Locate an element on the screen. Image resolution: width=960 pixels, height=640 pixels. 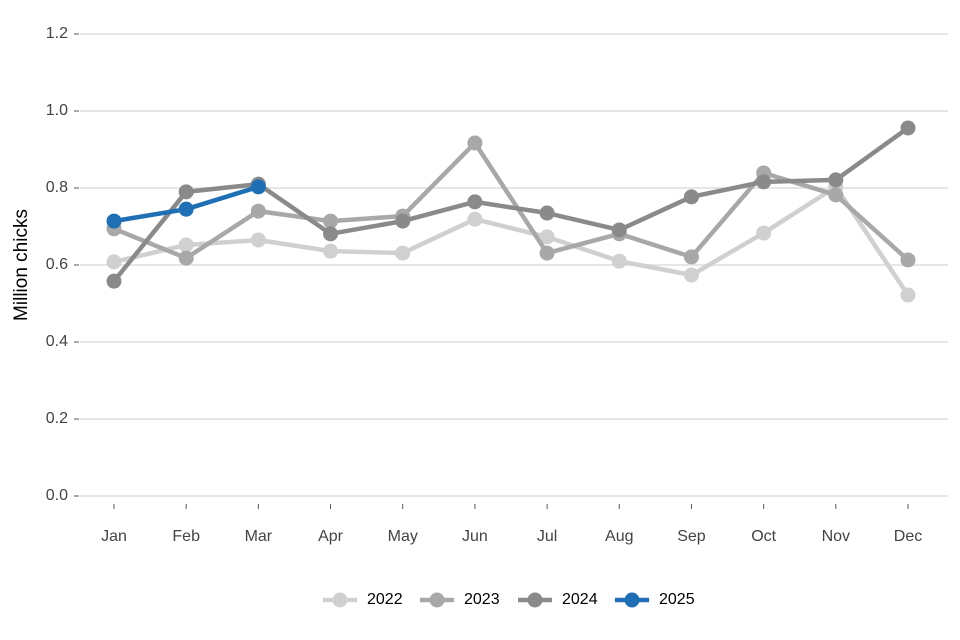
y-tick-label: 0.0 is located at coordinates (57, 495).